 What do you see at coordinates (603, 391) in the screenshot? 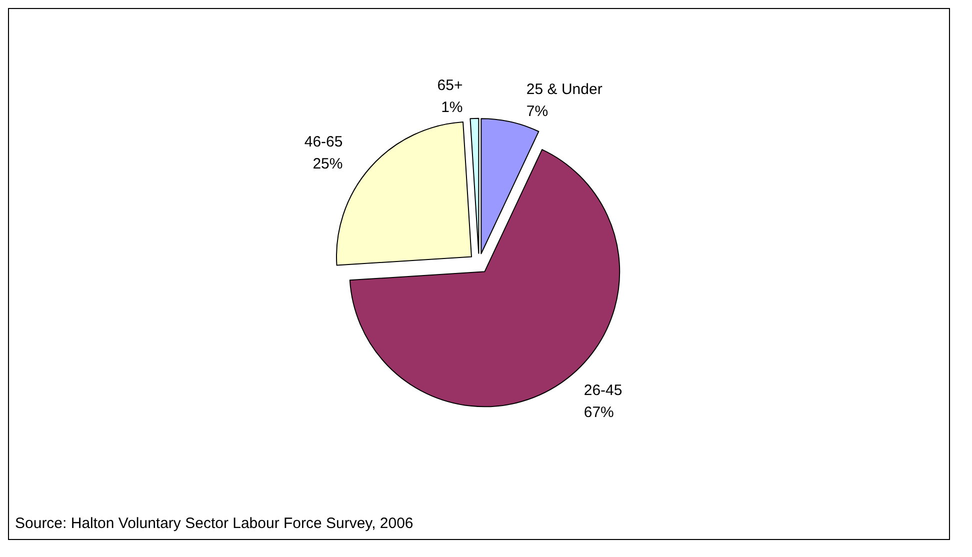
I see `slice-label: 26-45` at bounding box center [603, 391].